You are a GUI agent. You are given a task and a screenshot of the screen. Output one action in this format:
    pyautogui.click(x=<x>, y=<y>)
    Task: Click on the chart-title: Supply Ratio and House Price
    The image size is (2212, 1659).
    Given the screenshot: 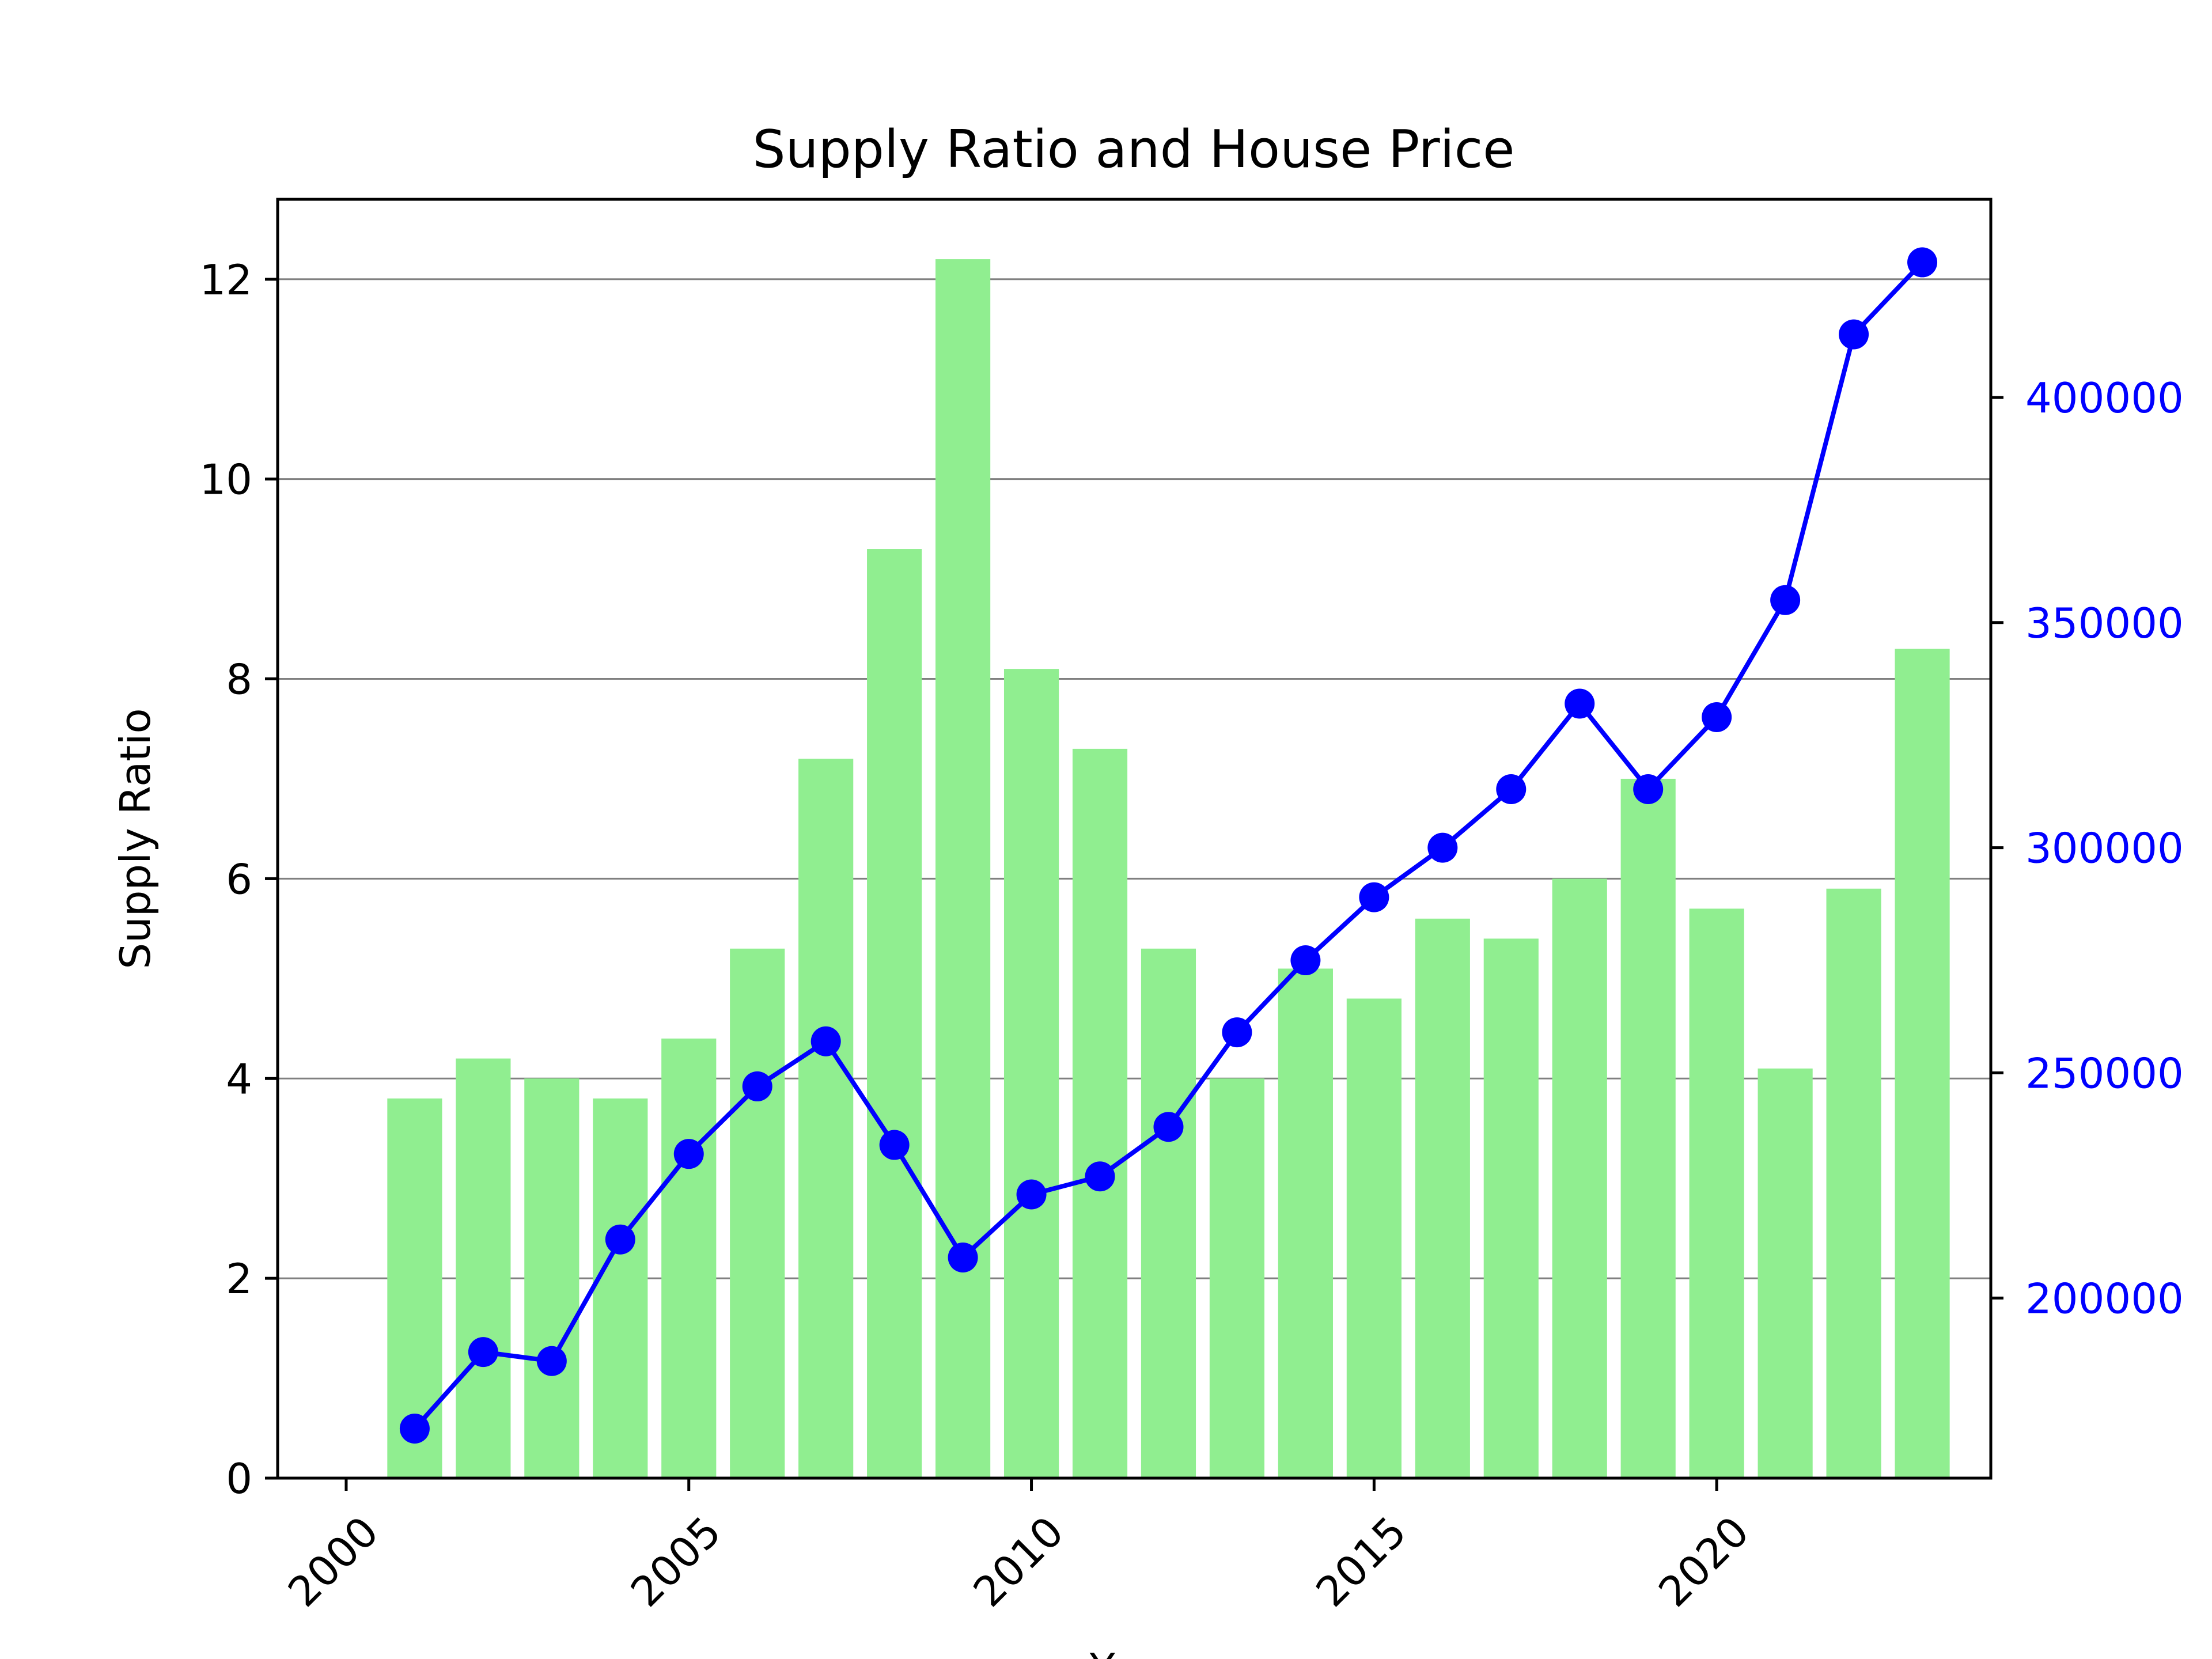 What is the action you would take?
    pyautogui.click(x=1133, y=149)
    